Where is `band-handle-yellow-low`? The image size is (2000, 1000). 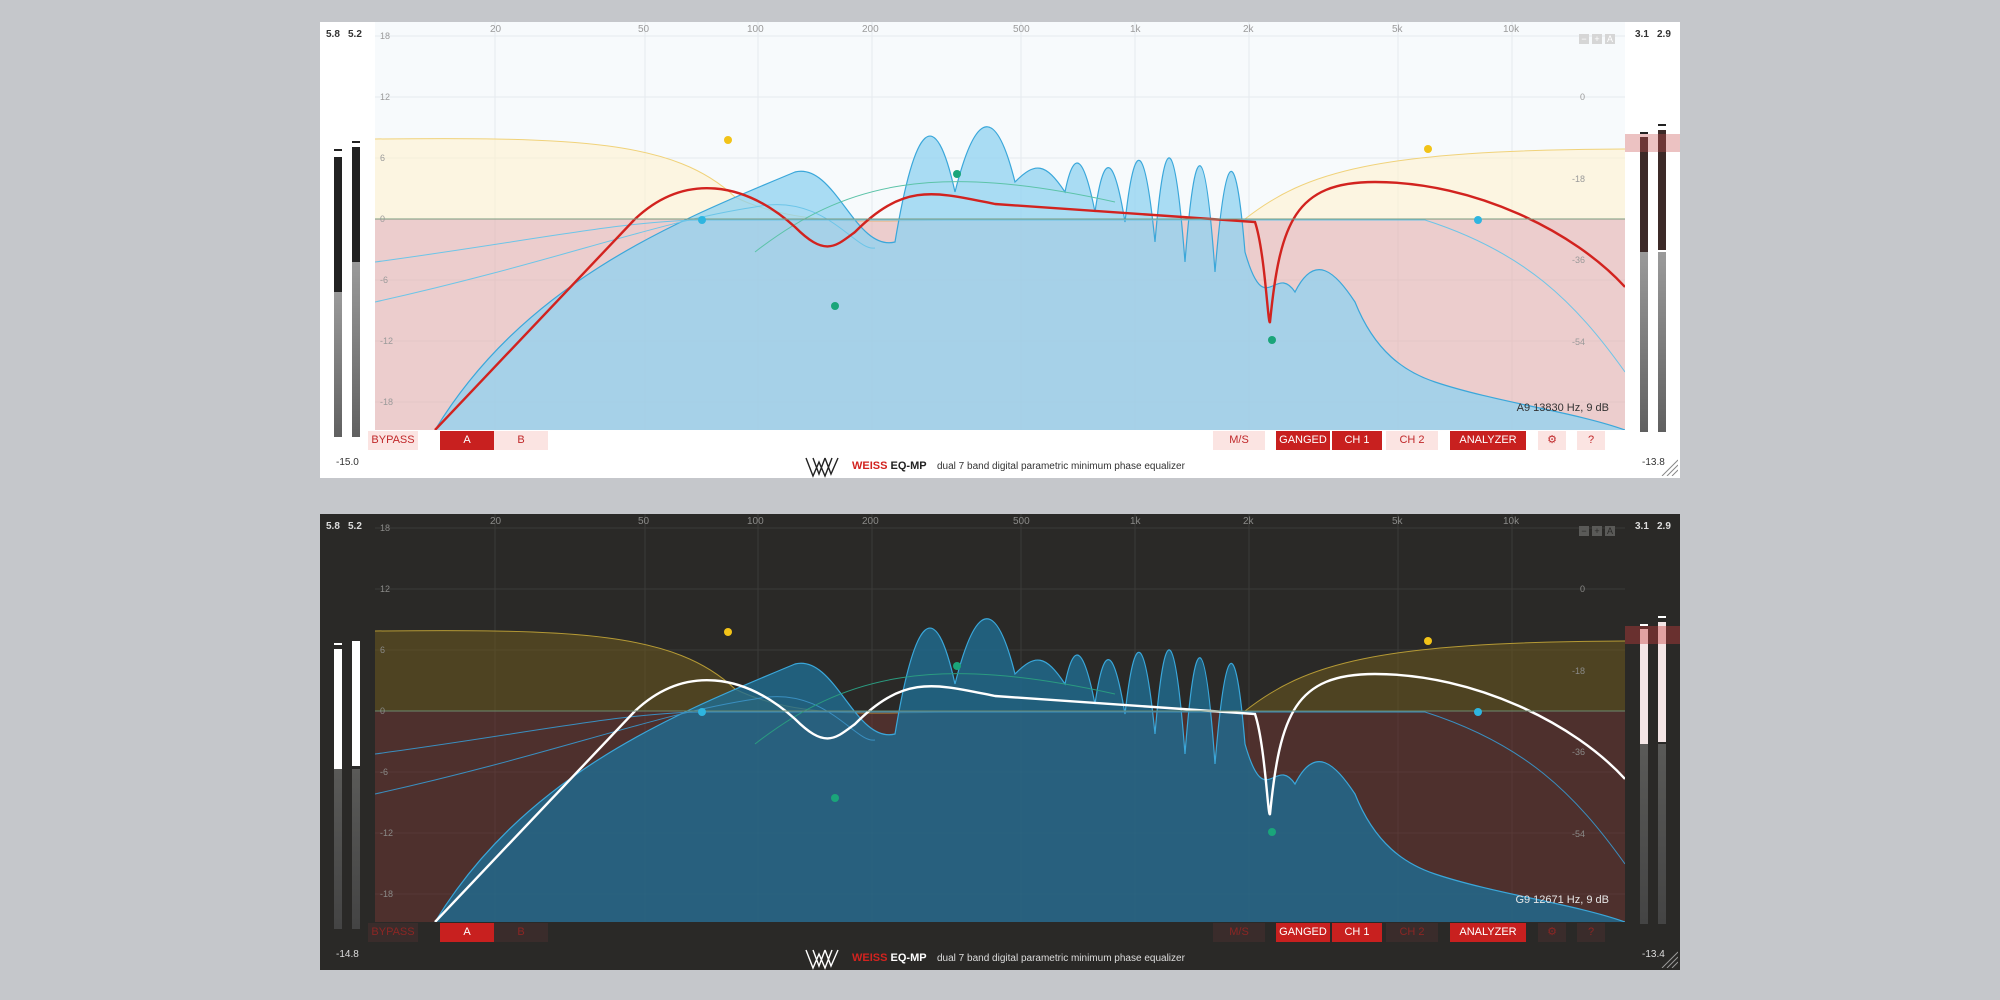
band-handle-yellow-low is located at coordinates (728, 632).